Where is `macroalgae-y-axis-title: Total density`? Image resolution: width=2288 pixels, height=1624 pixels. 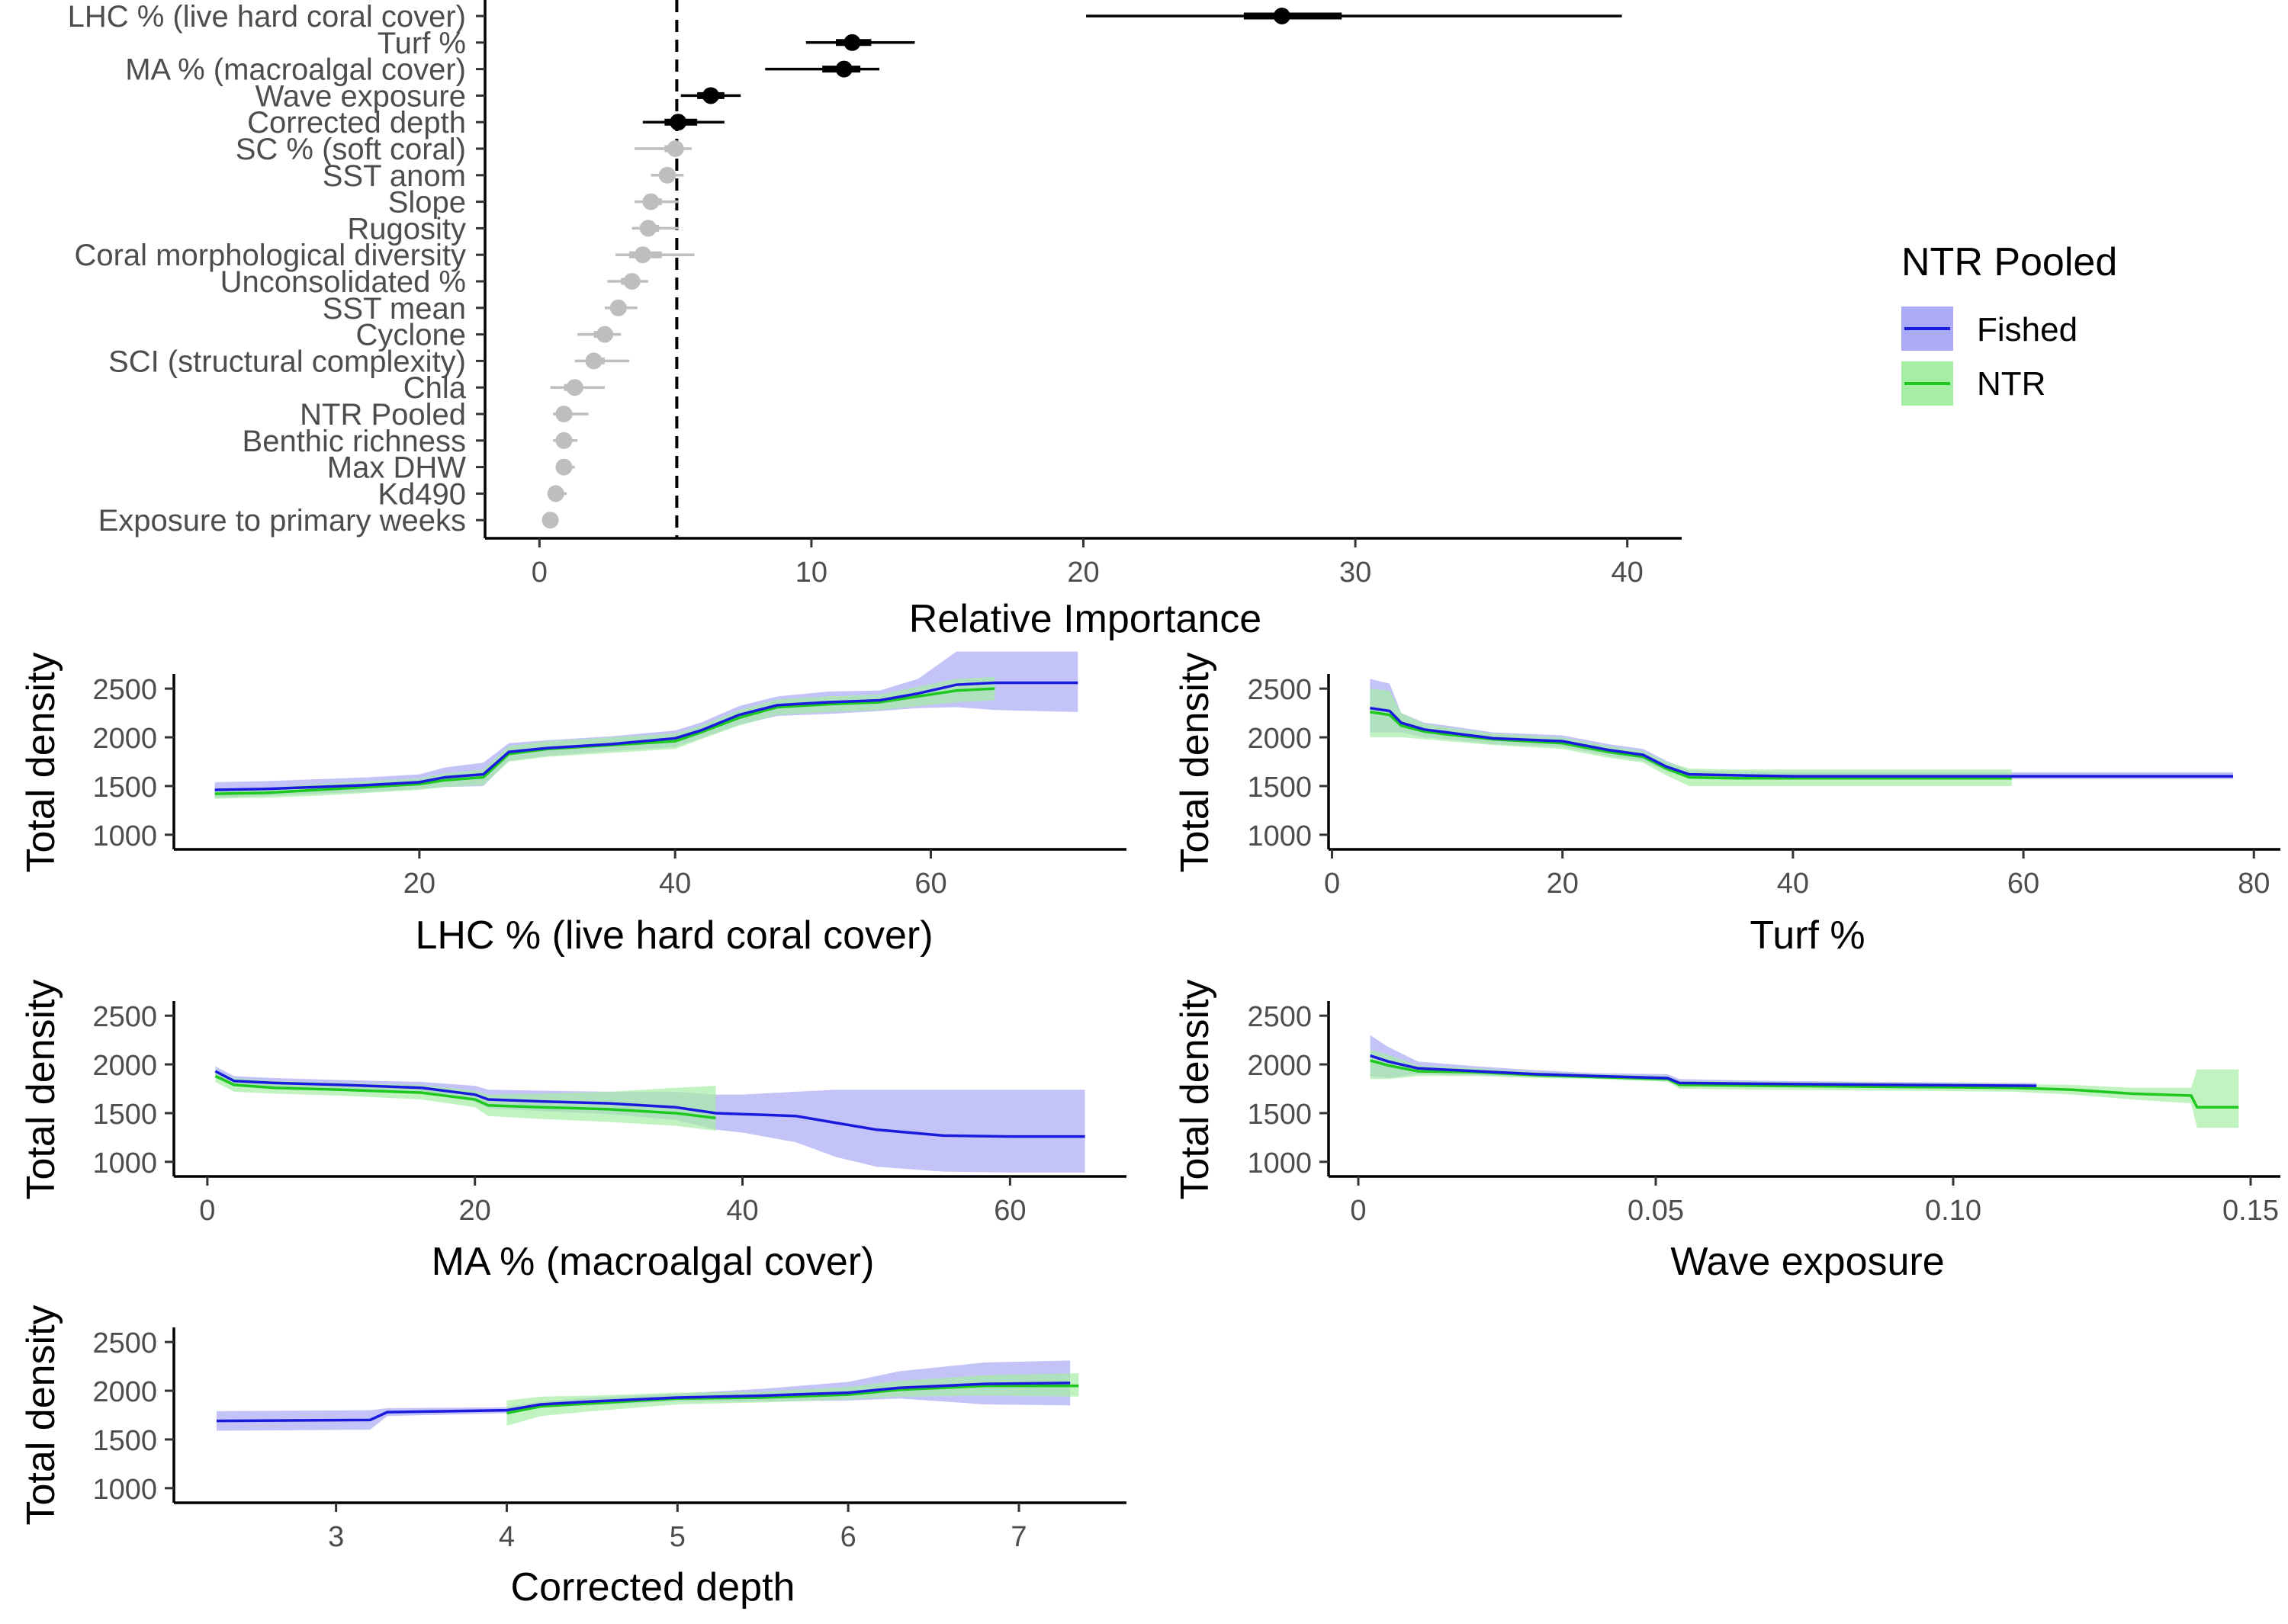 macroalgae-y-axis-title: Total density is located at coordinates (41, 1089).